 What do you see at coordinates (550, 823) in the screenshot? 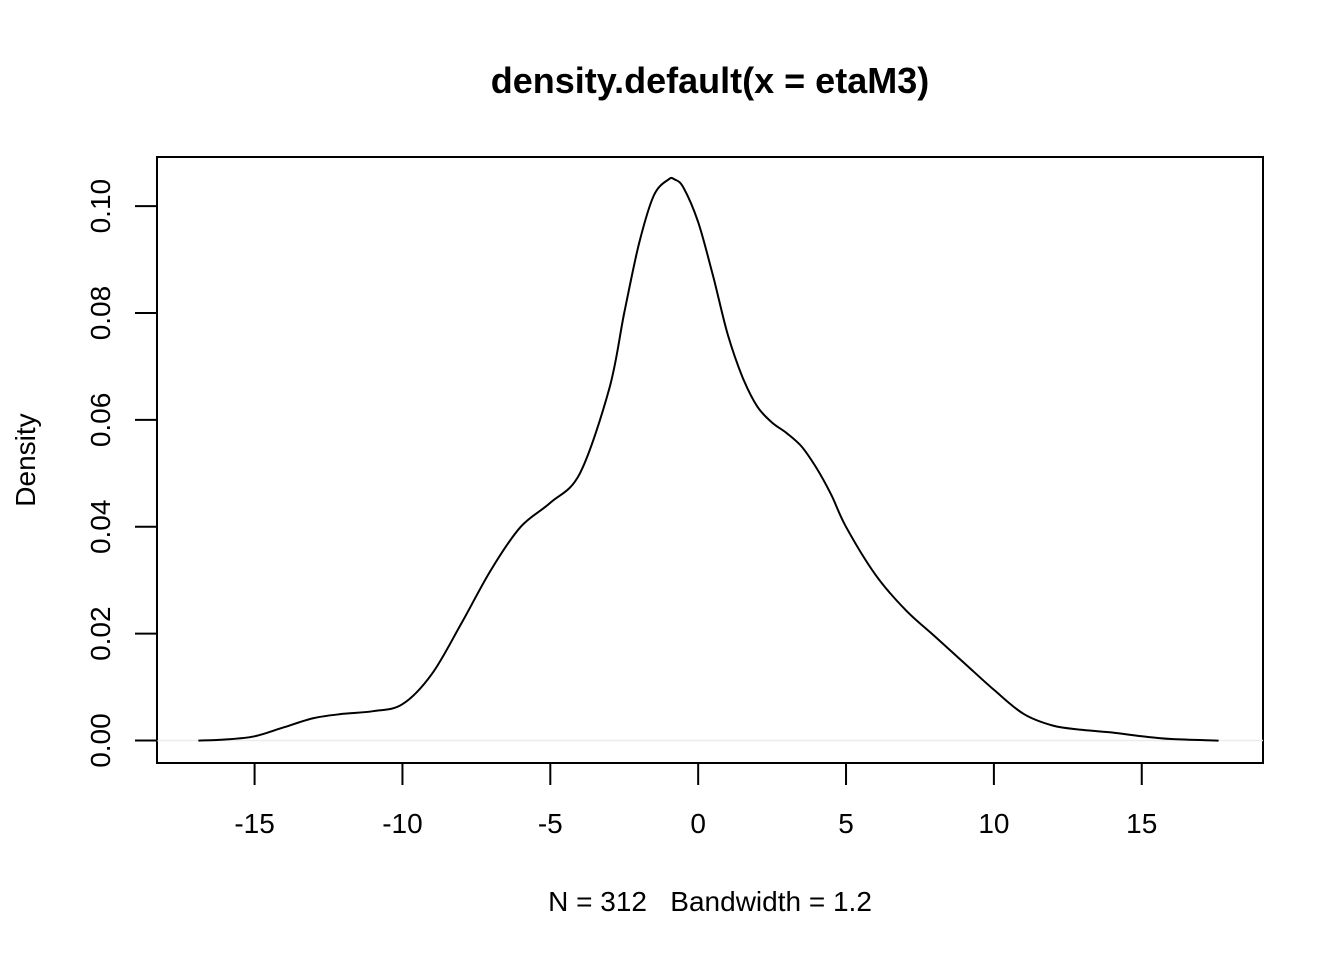
I see `x-tick-label: -5` at bounding box center [550, 823].